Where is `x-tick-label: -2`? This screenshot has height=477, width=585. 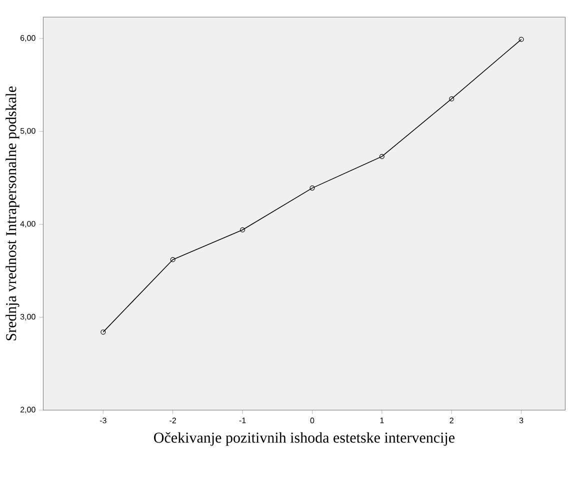 x-tick-label: -2 is located at coordinates (173, 421).